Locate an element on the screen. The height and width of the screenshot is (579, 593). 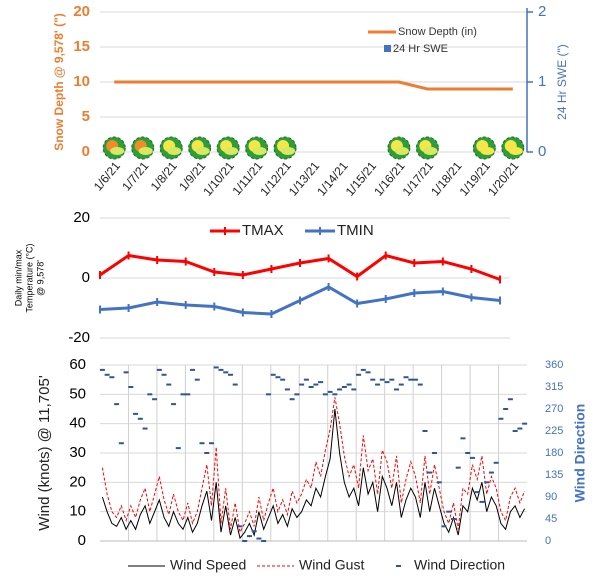
y2-axis-title: 24 Hr SWE (") is located at coordinates (562, 82).